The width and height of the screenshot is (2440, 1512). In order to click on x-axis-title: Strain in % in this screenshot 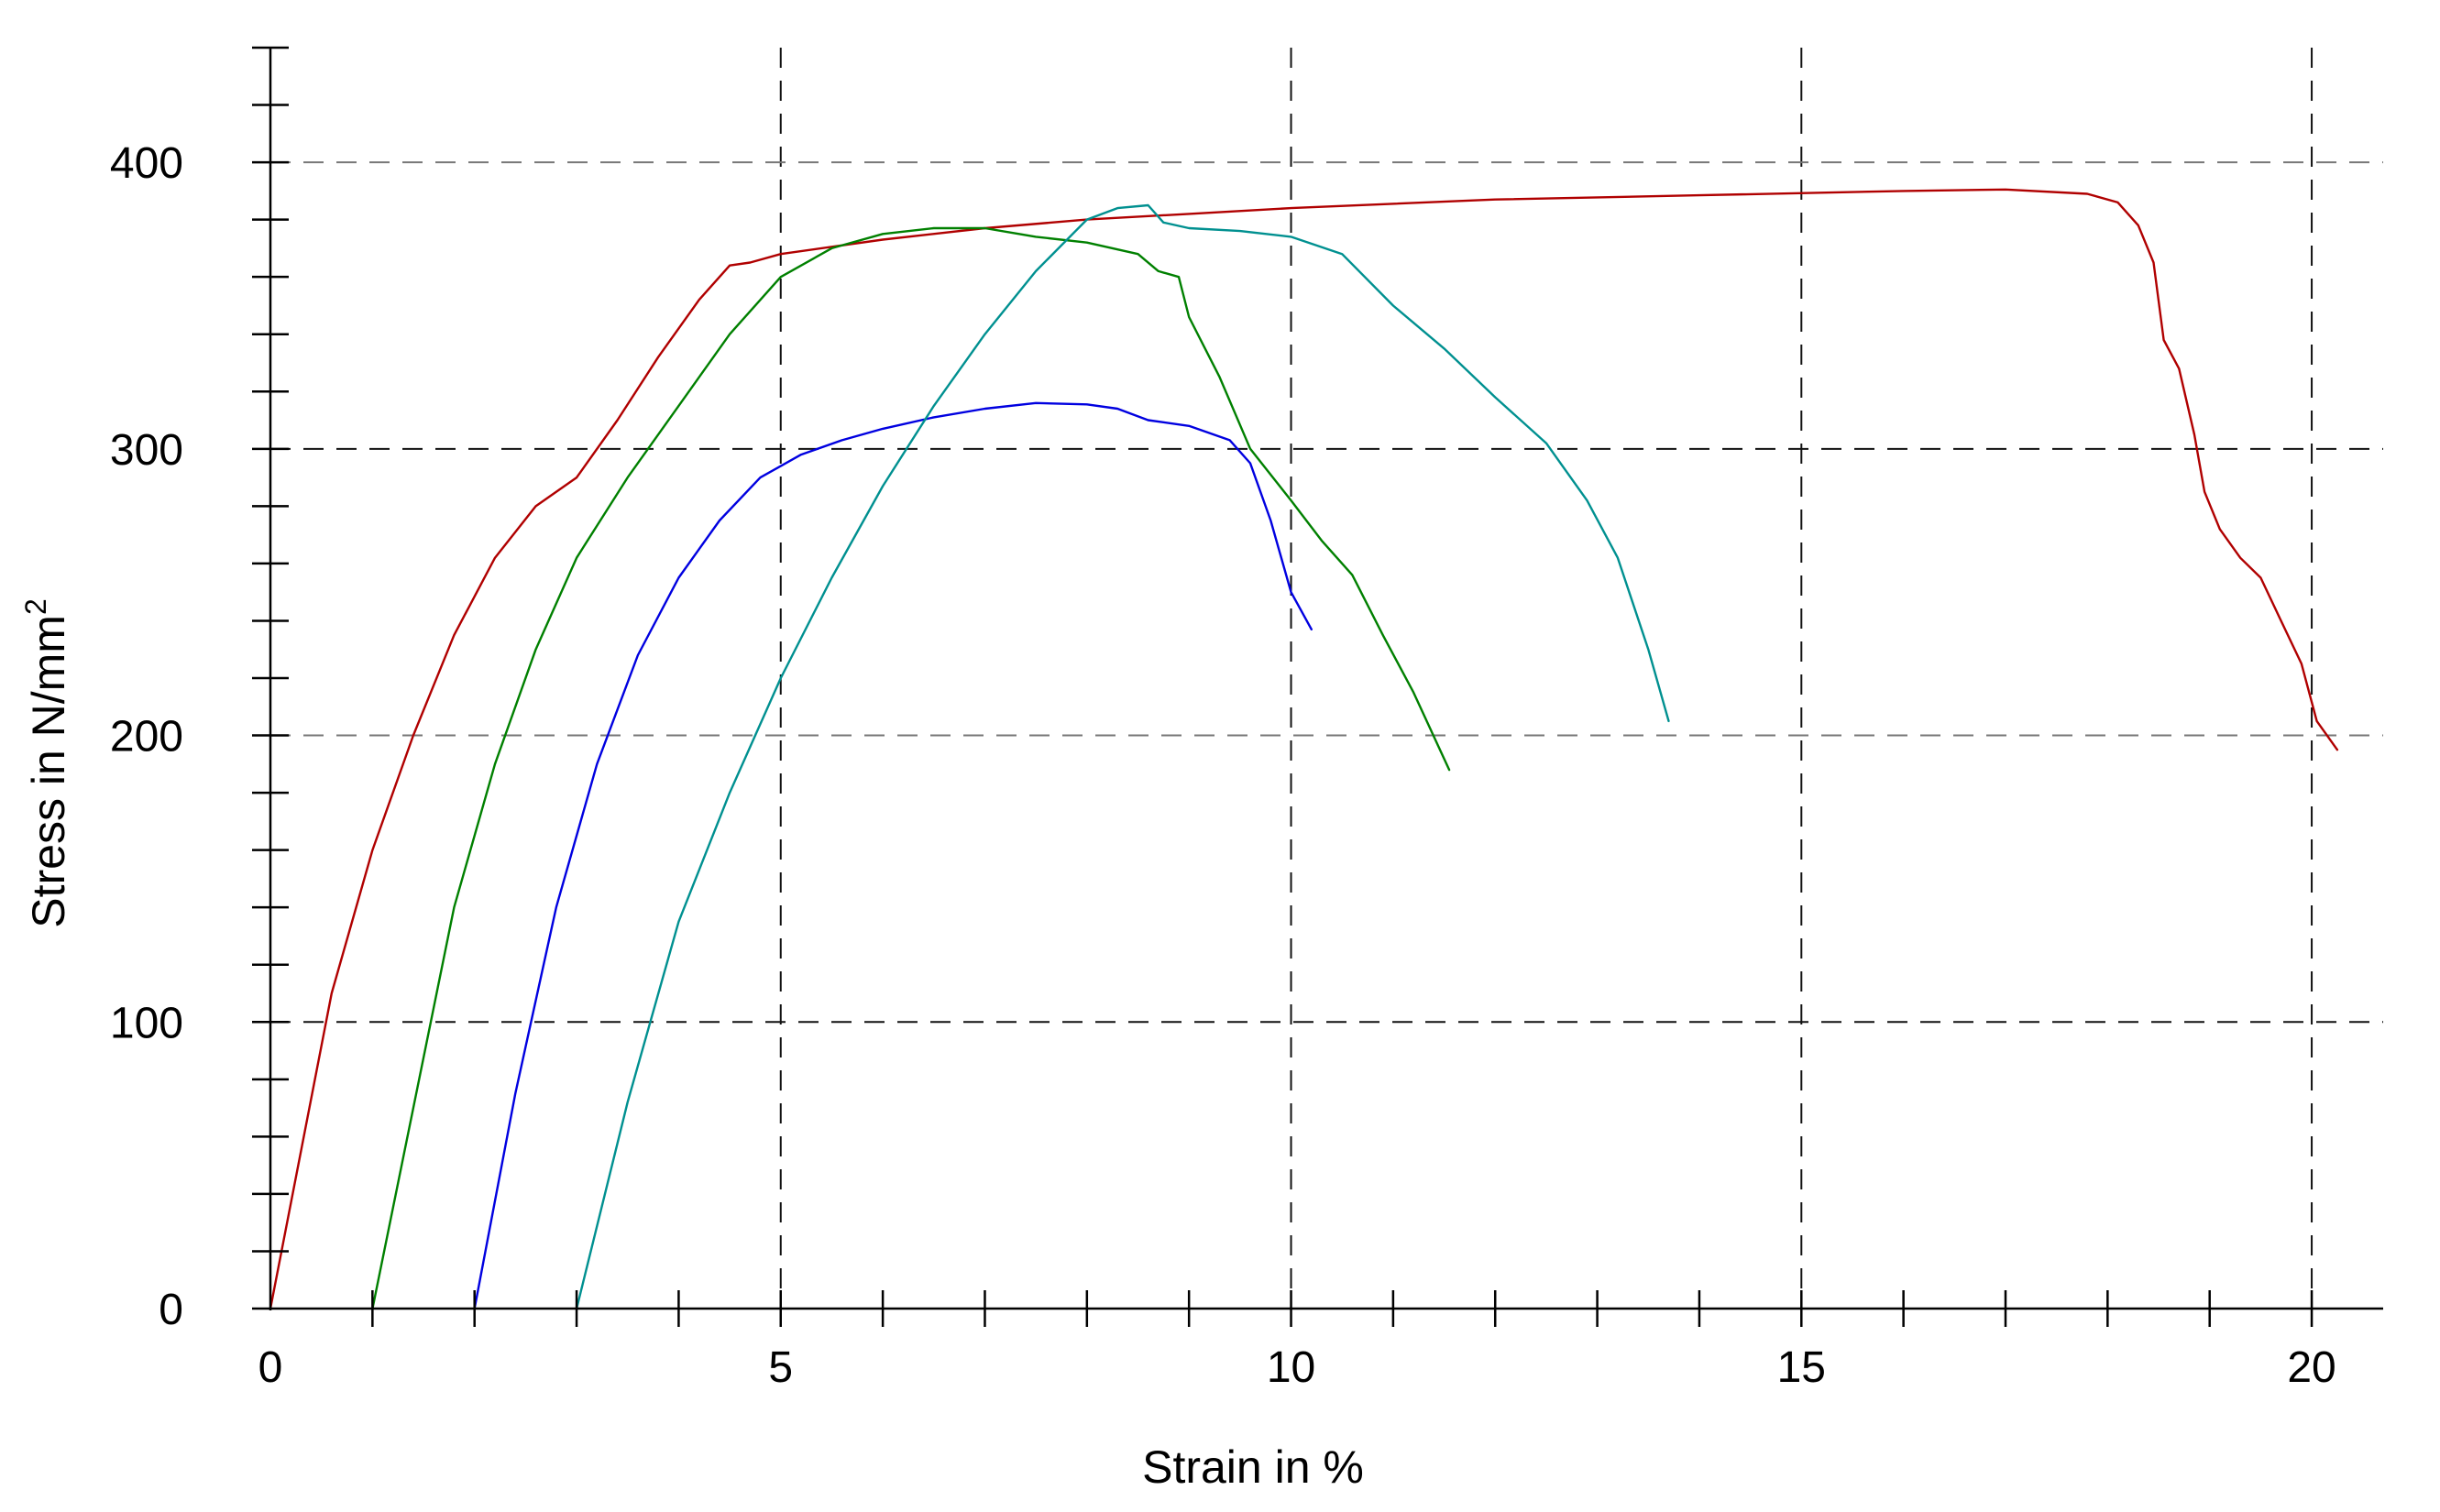, I will do `click(1253, 1467)`.